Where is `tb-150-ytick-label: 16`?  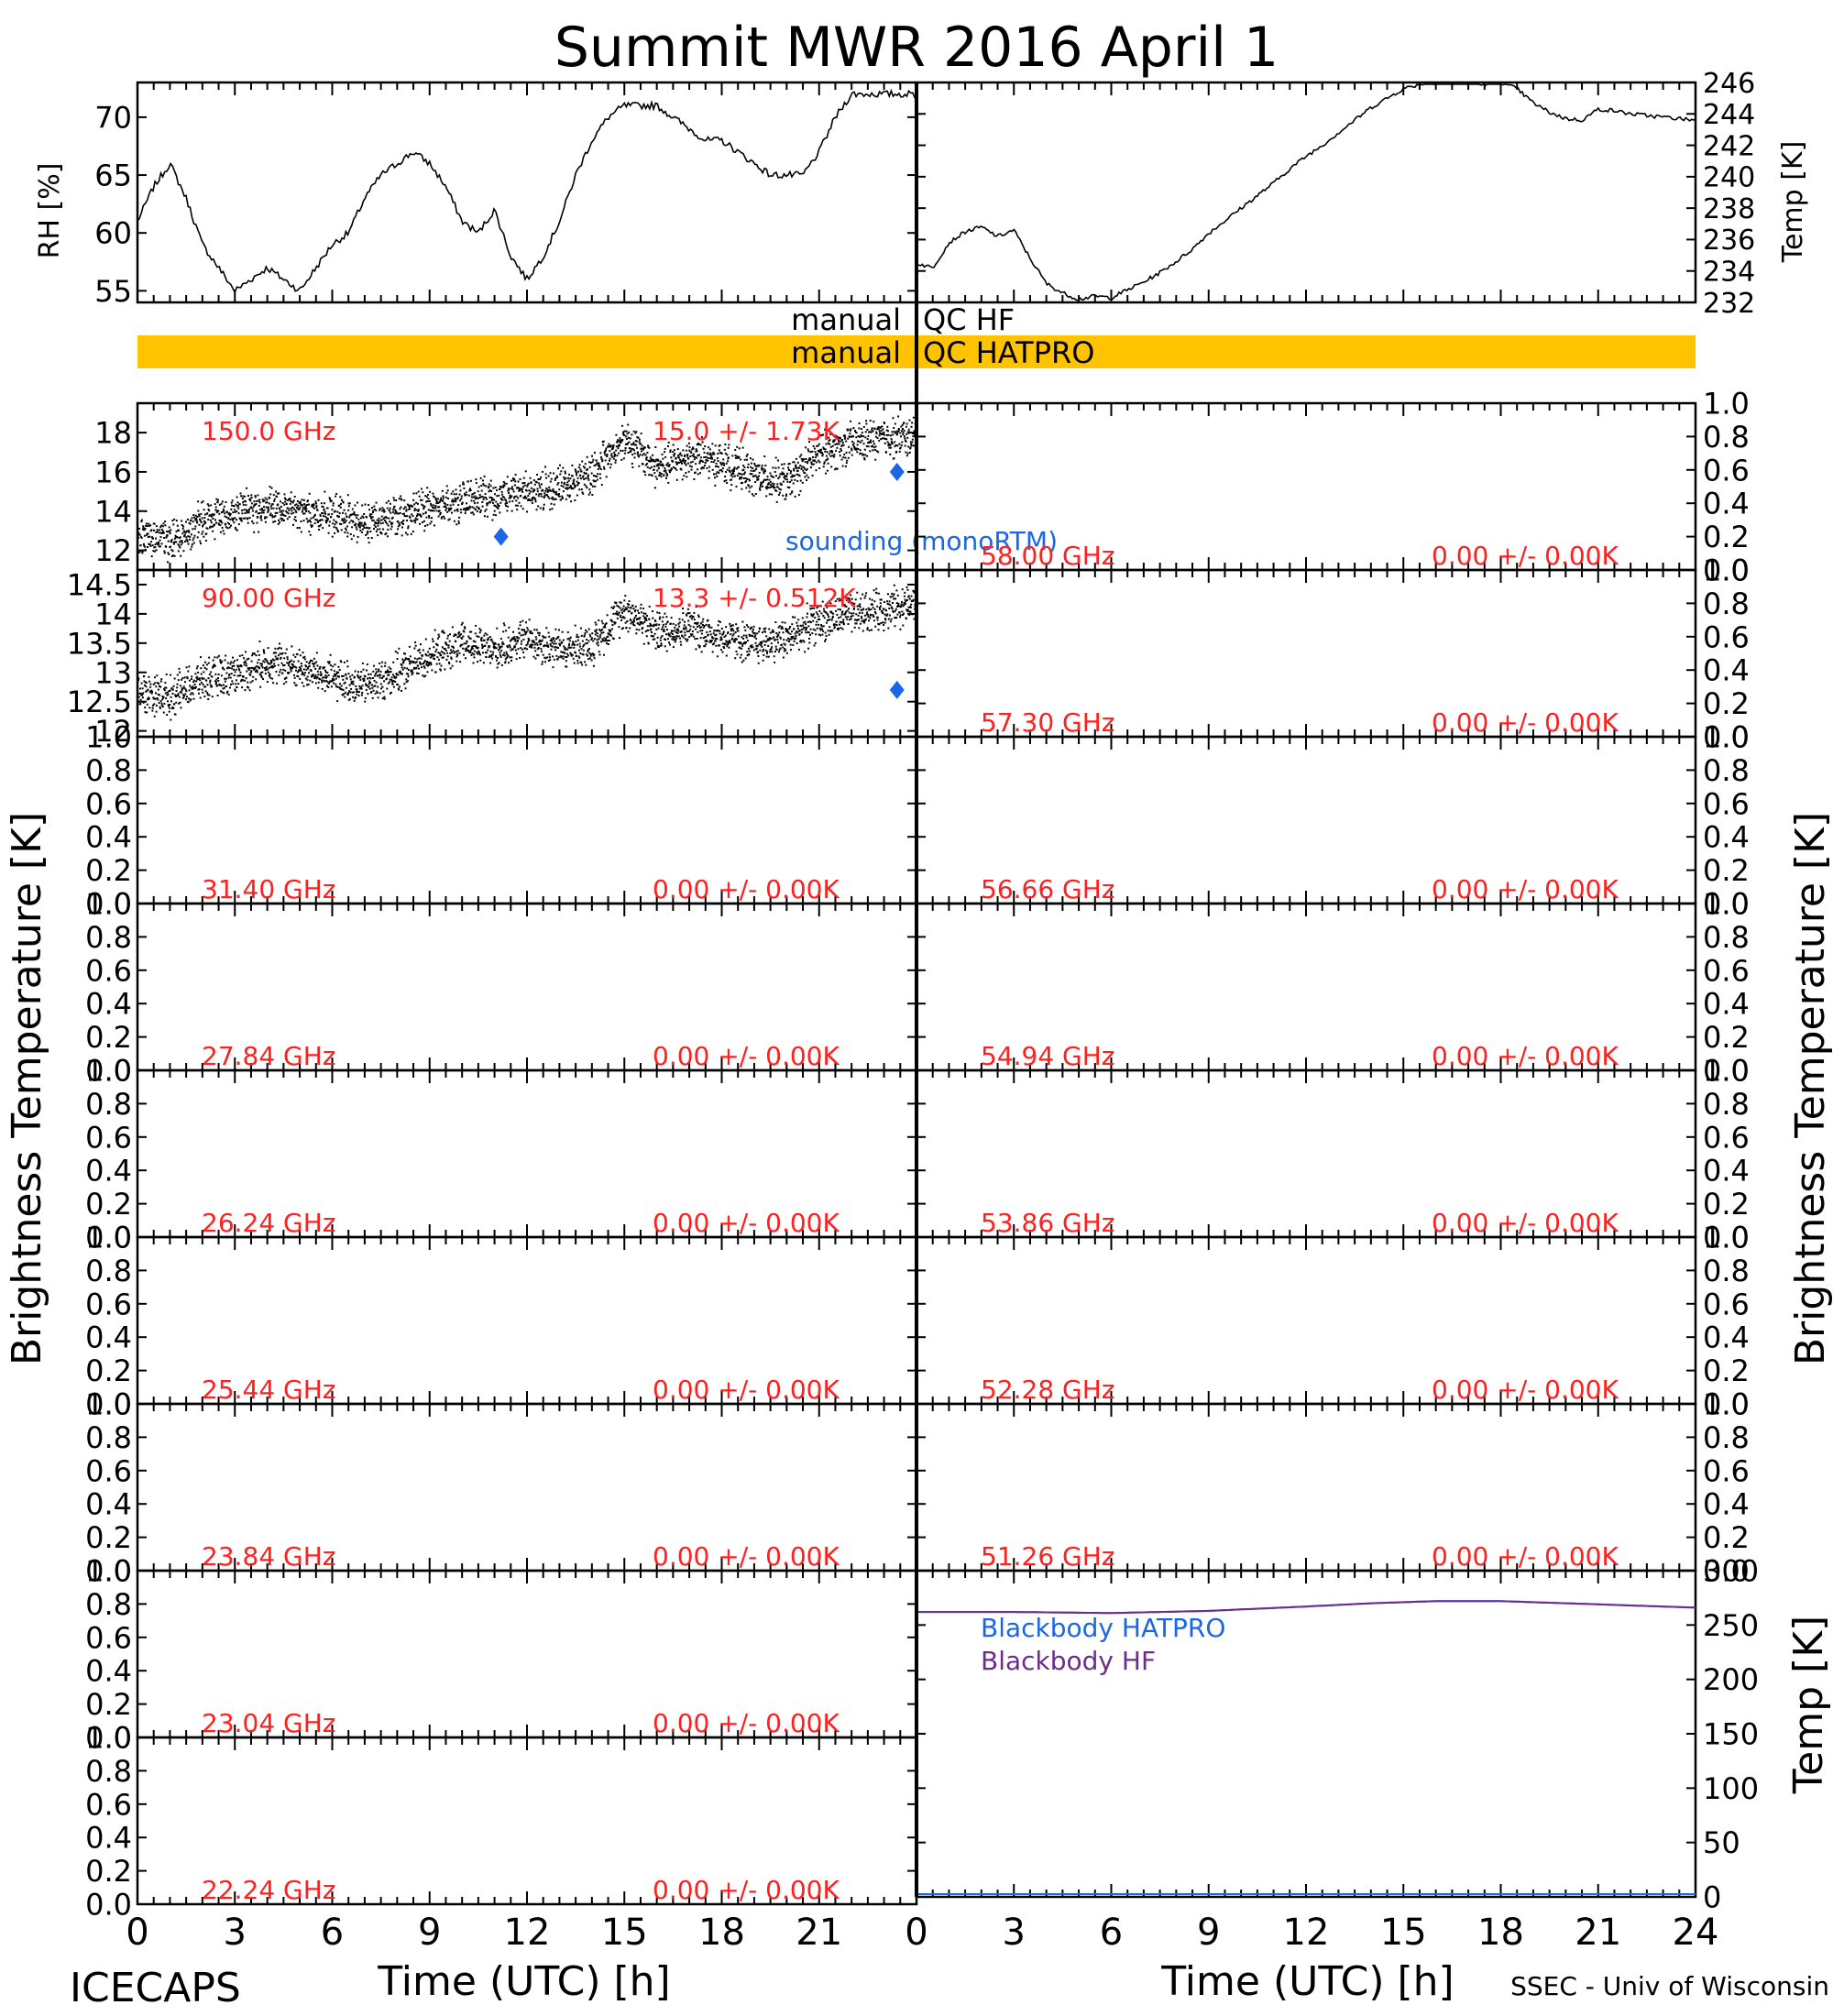 tb-150-ytick-label: 16 is located at coordinates (113, 472).